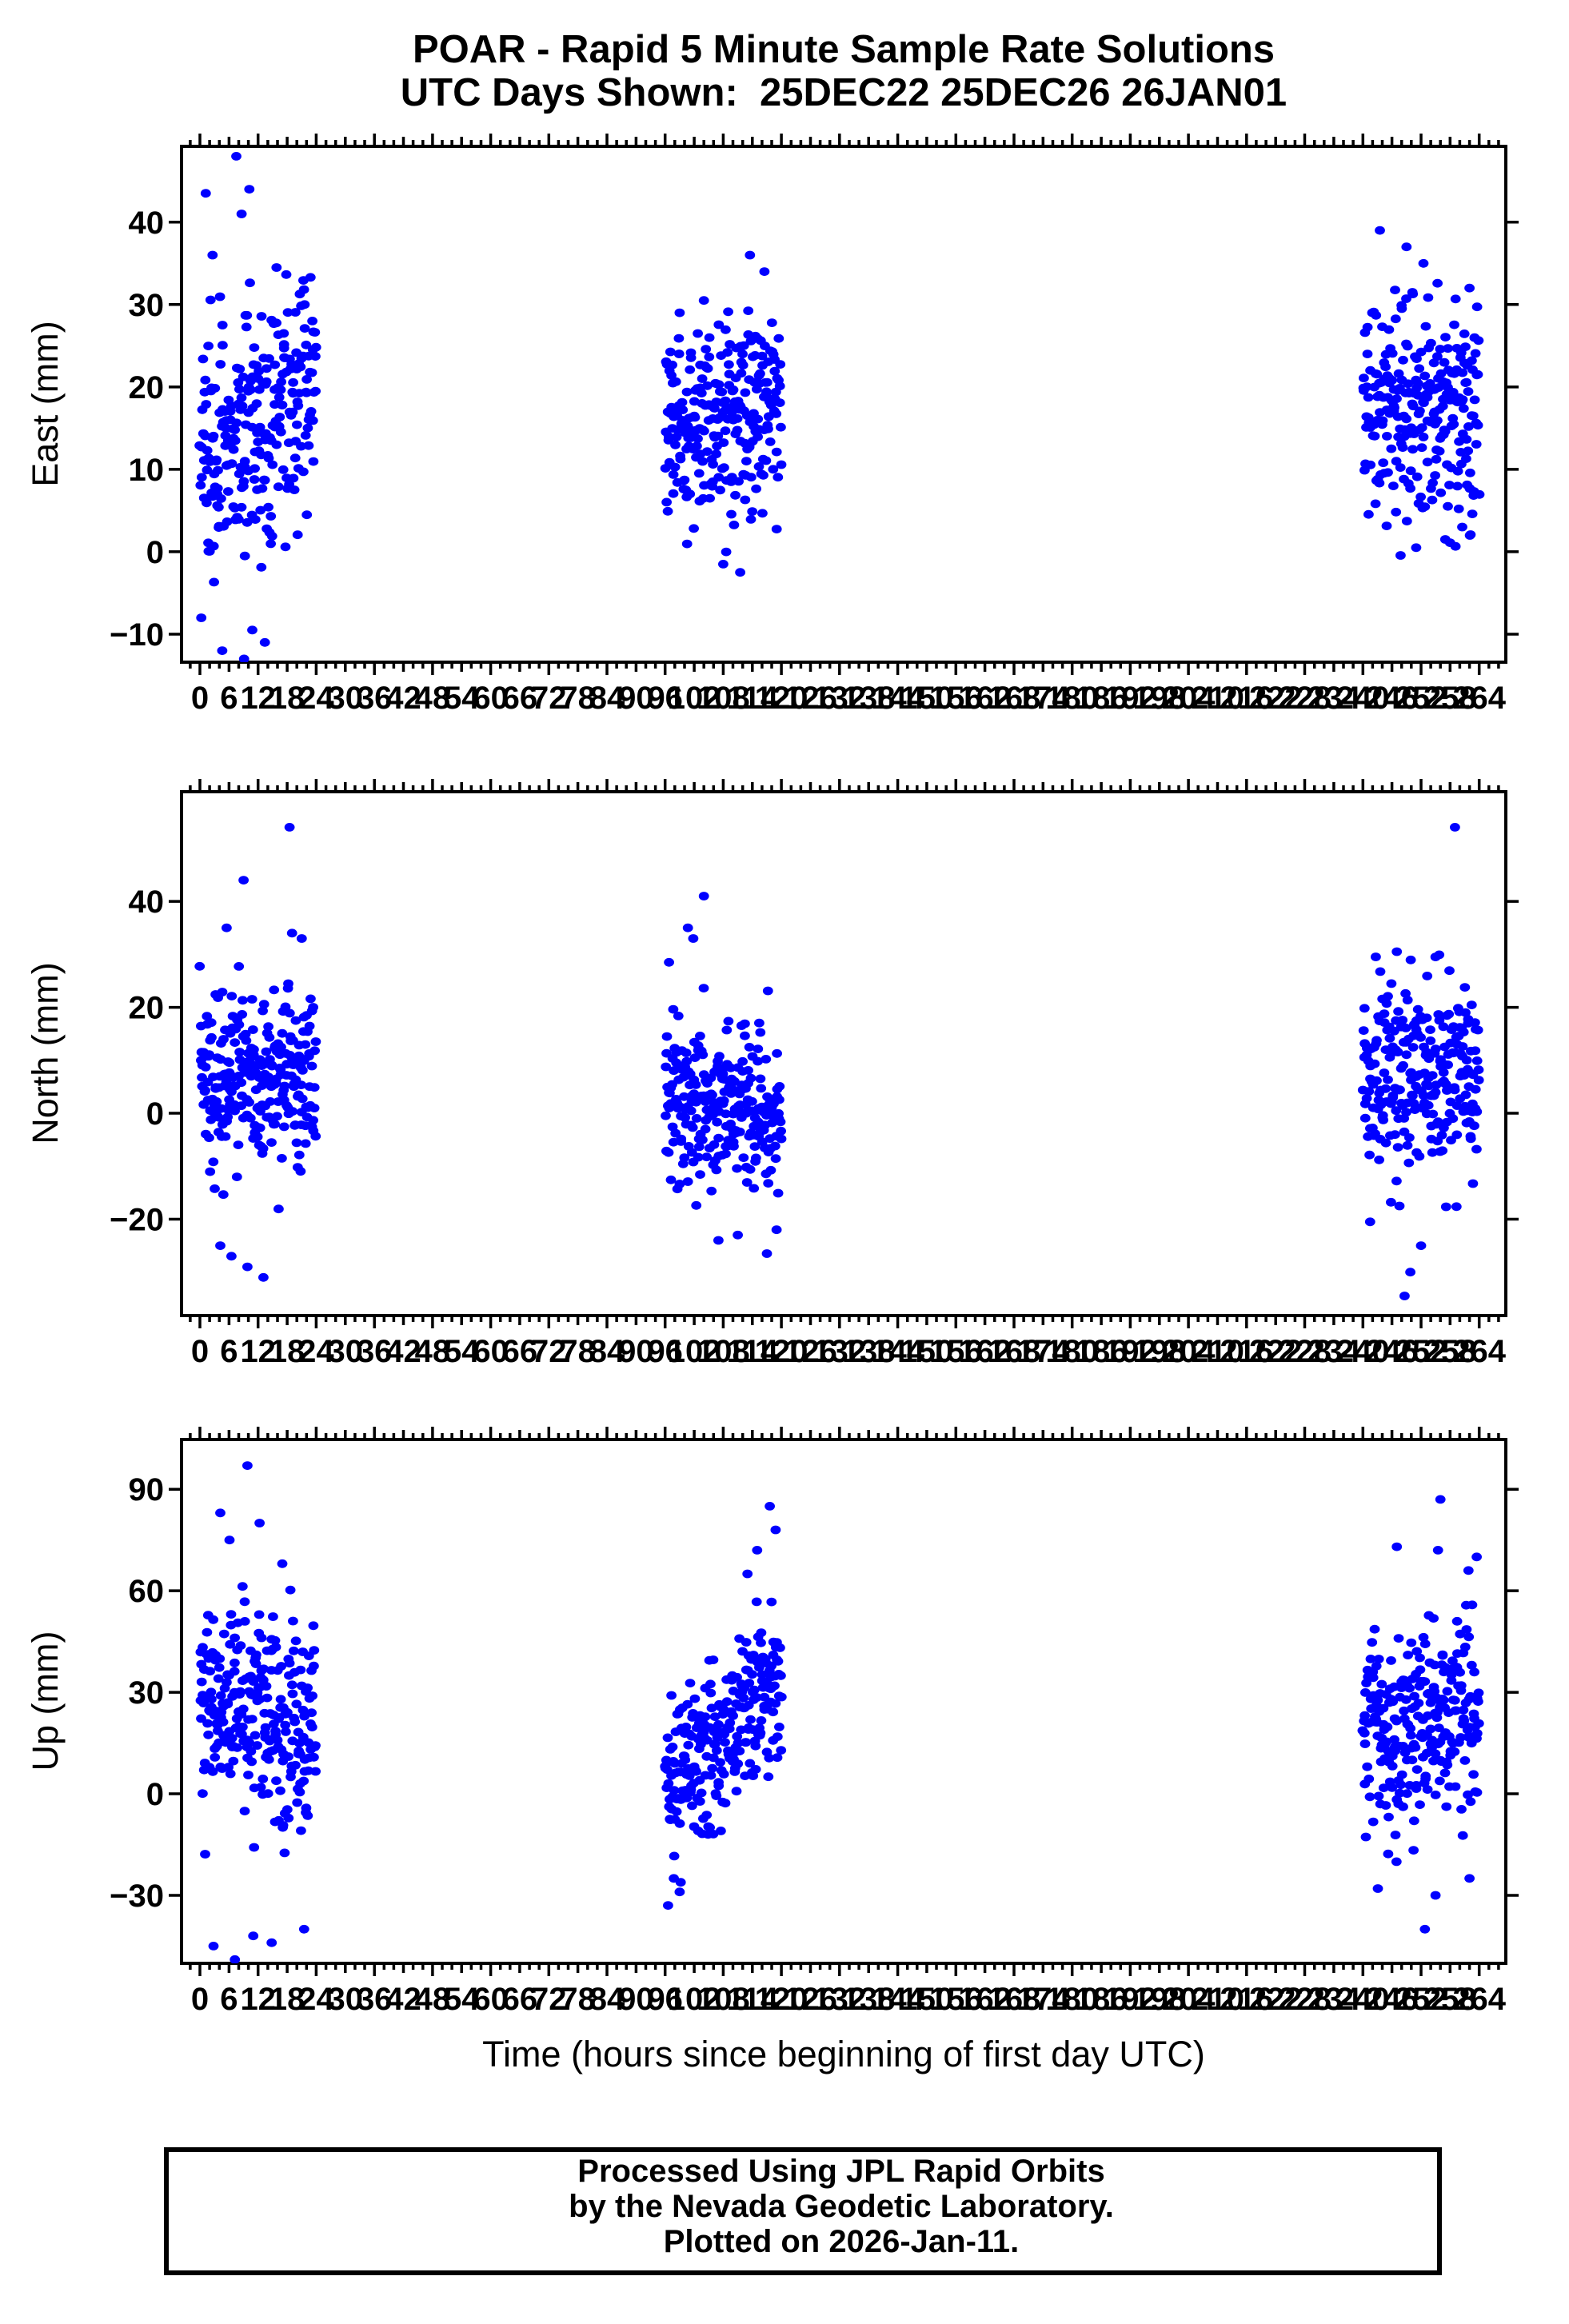 The image size is (1569, 2324). What do you see at coordinates (1072, 1999) in the screenshot?
I see `x-tick-label: 180` at bounding box center [1072, 1999].